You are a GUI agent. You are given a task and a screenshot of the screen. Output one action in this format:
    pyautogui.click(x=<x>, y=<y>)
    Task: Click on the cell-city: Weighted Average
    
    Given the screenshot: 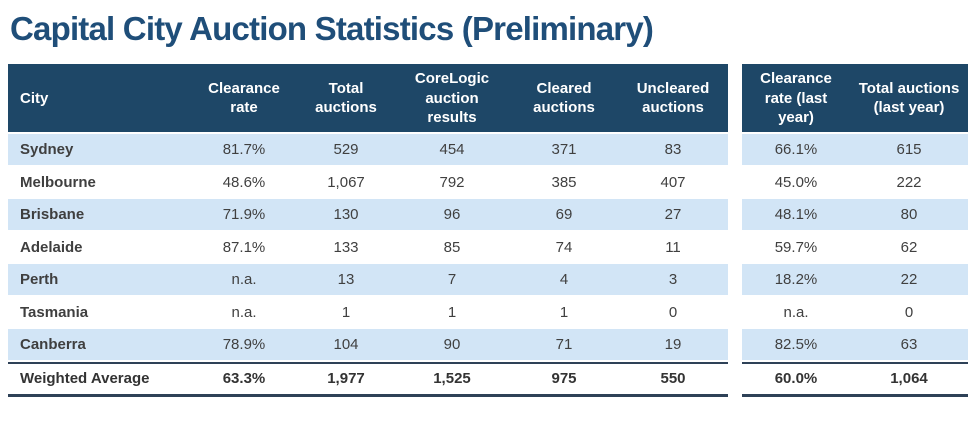 What is the action you would take?
    pyautogui.click(x=99, y=379)
    